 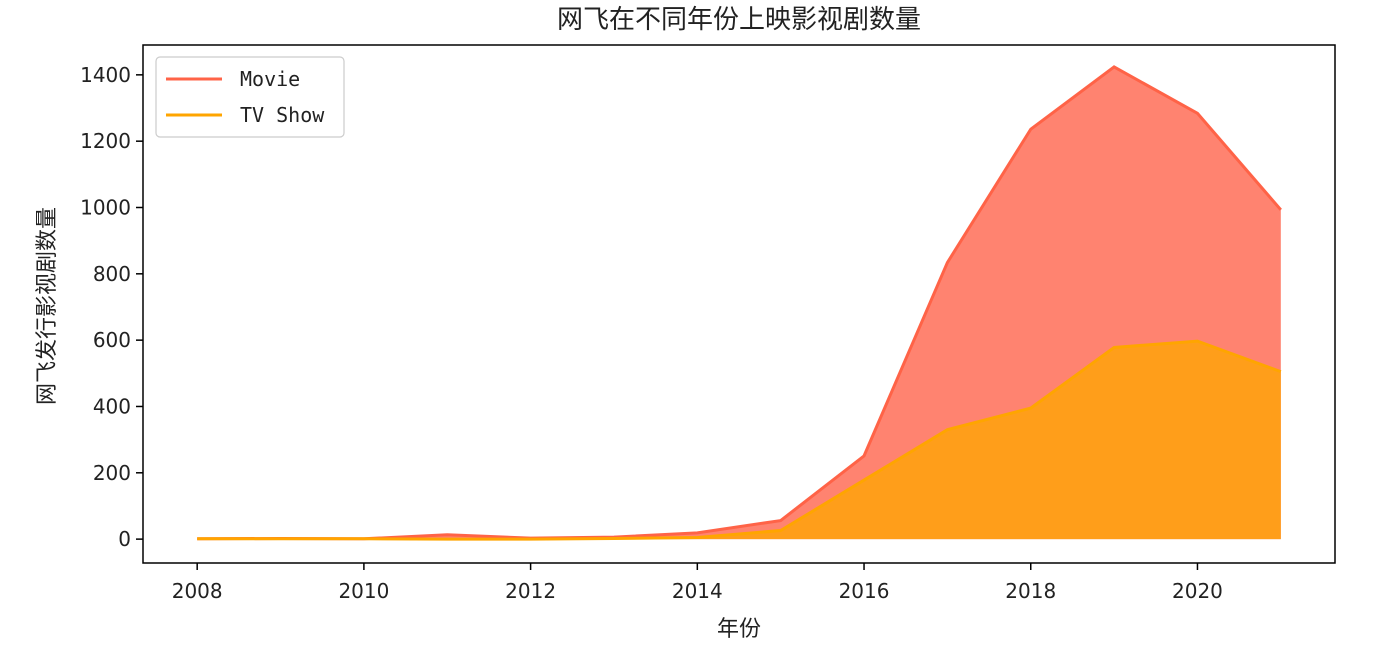 What do you see at coordinates (1030, 591) in the screenshot?
I see `x-tick-label-2018: 2018` at bounding box center [1030, 591].